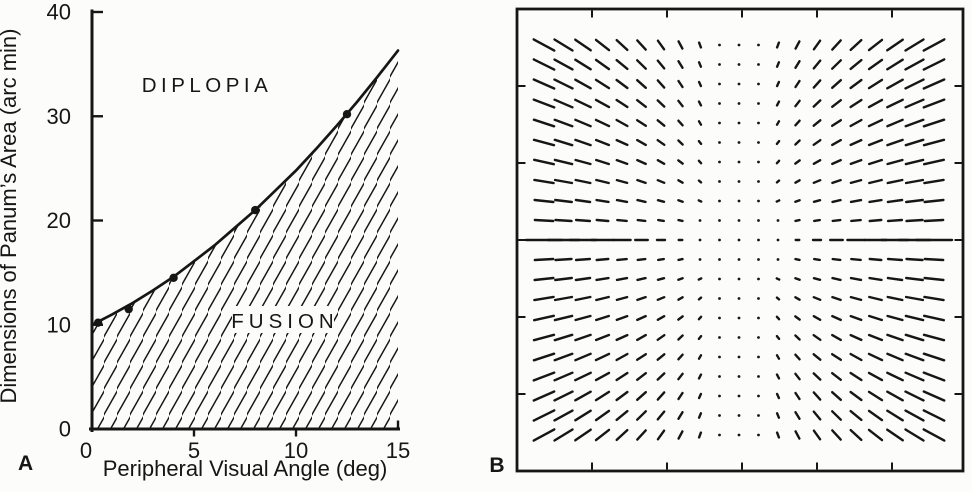 The image size is (972, 492). What do you see at coordinates (194, 450) in the screenshot?
I see `x-tick-label: 5` at bounding box center [194, 450].